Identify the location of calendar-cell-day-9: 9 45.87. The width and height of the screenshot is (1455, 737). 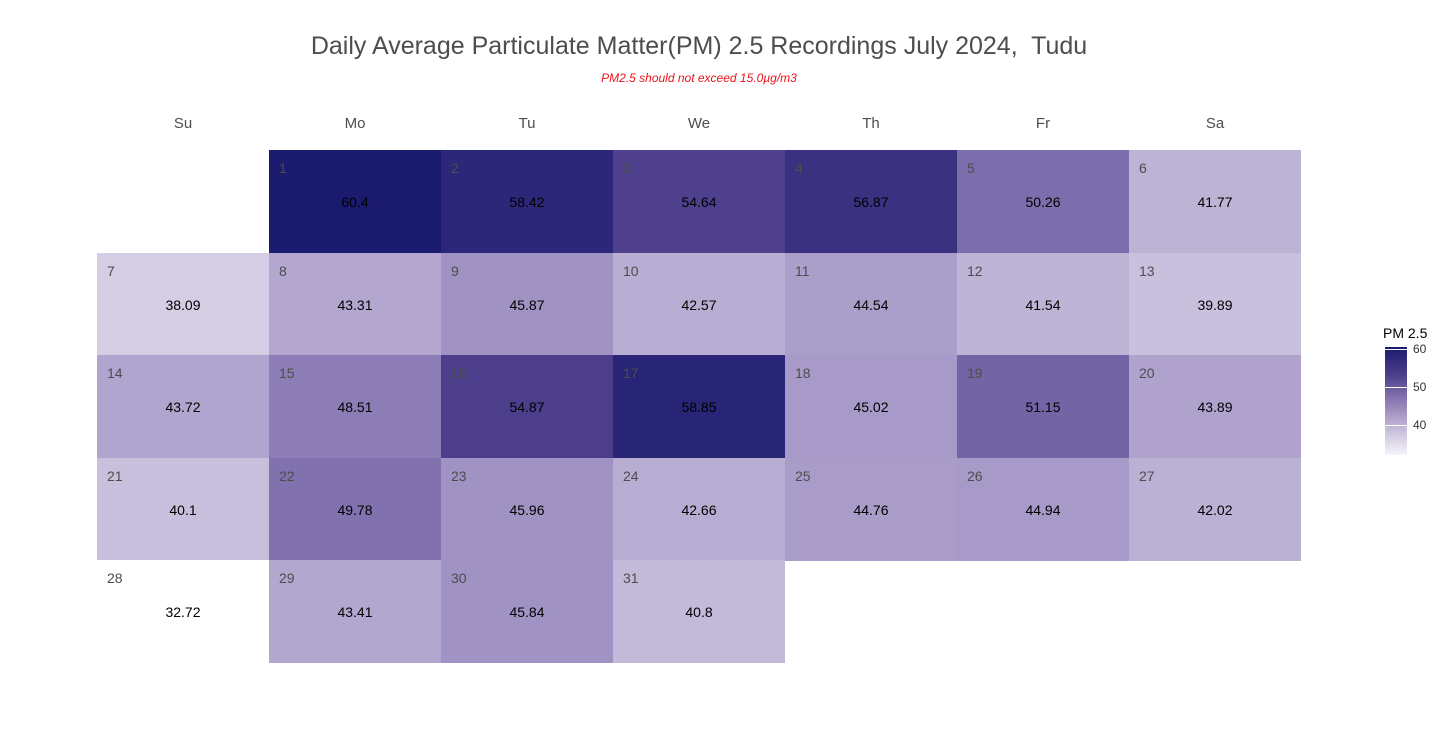
(527, 304).